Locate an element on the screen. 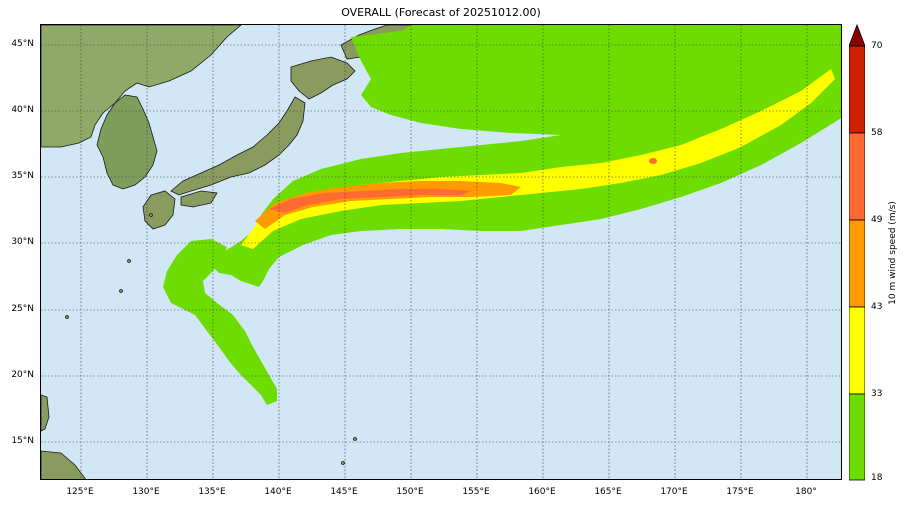 The width and height of the screenshot is (909, 507). colorbar-tick: 43 is located at coordinates (877, 307).